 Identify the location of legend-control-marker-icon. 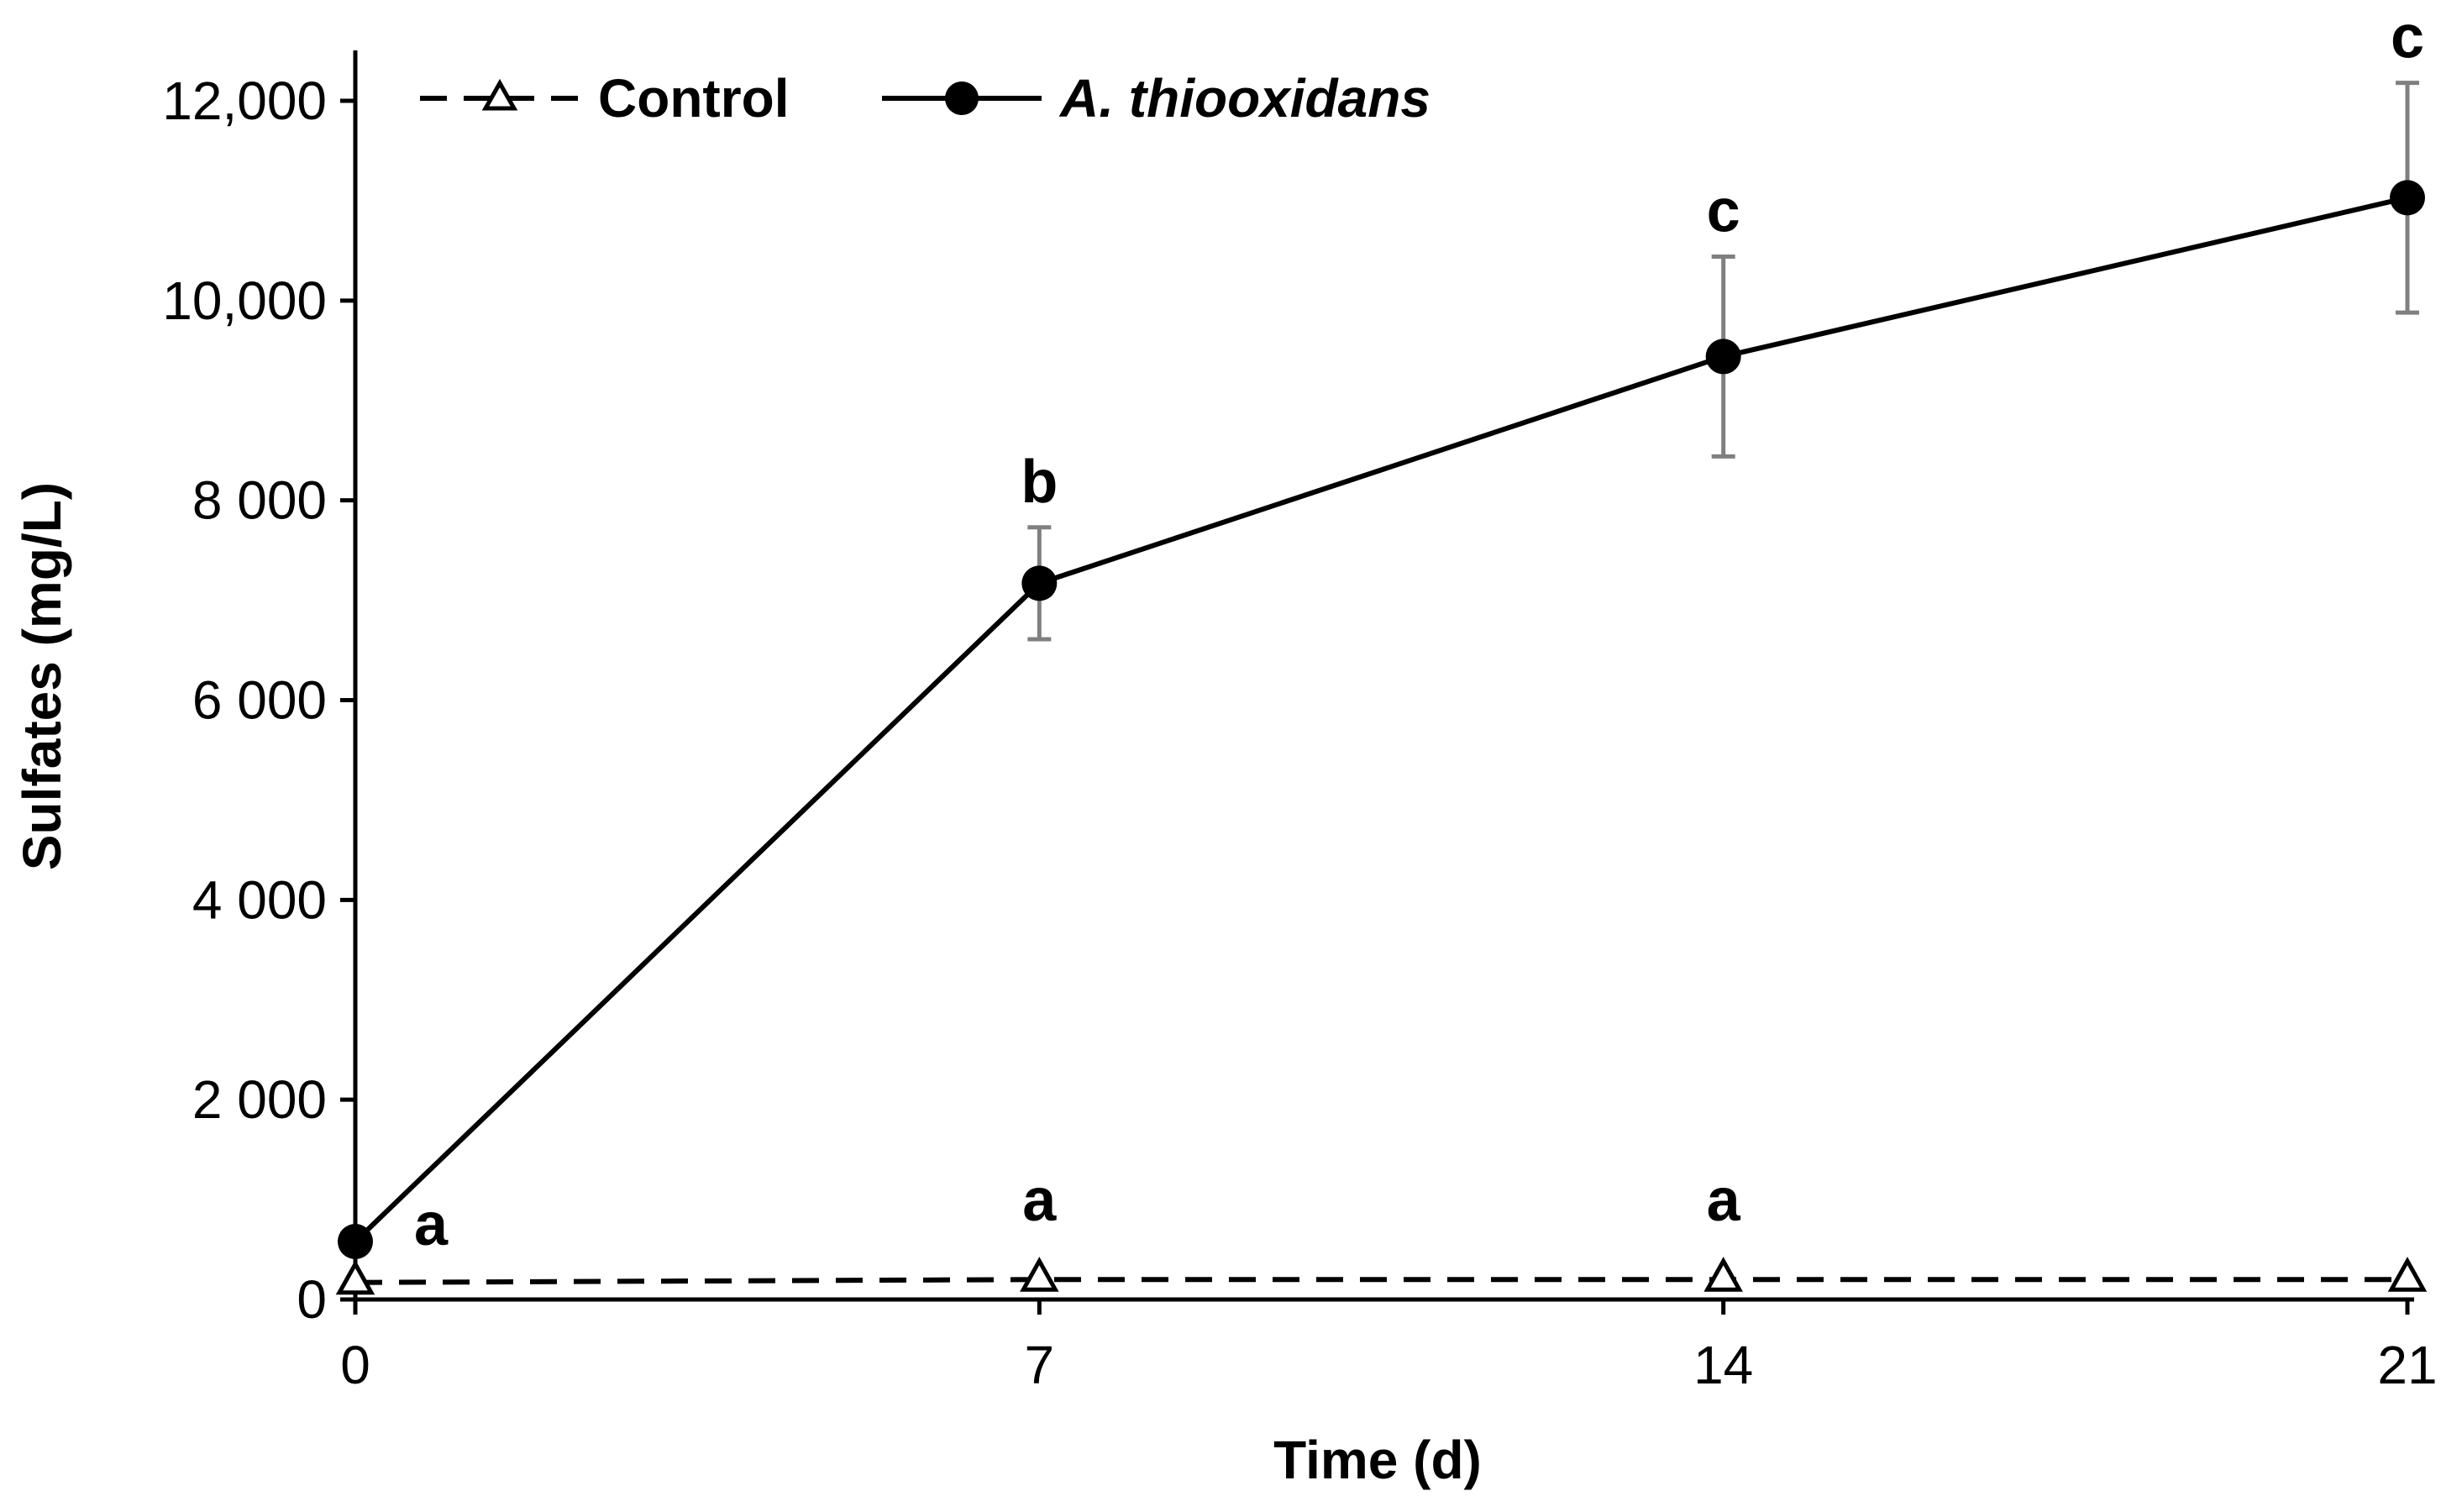
(499, 94).